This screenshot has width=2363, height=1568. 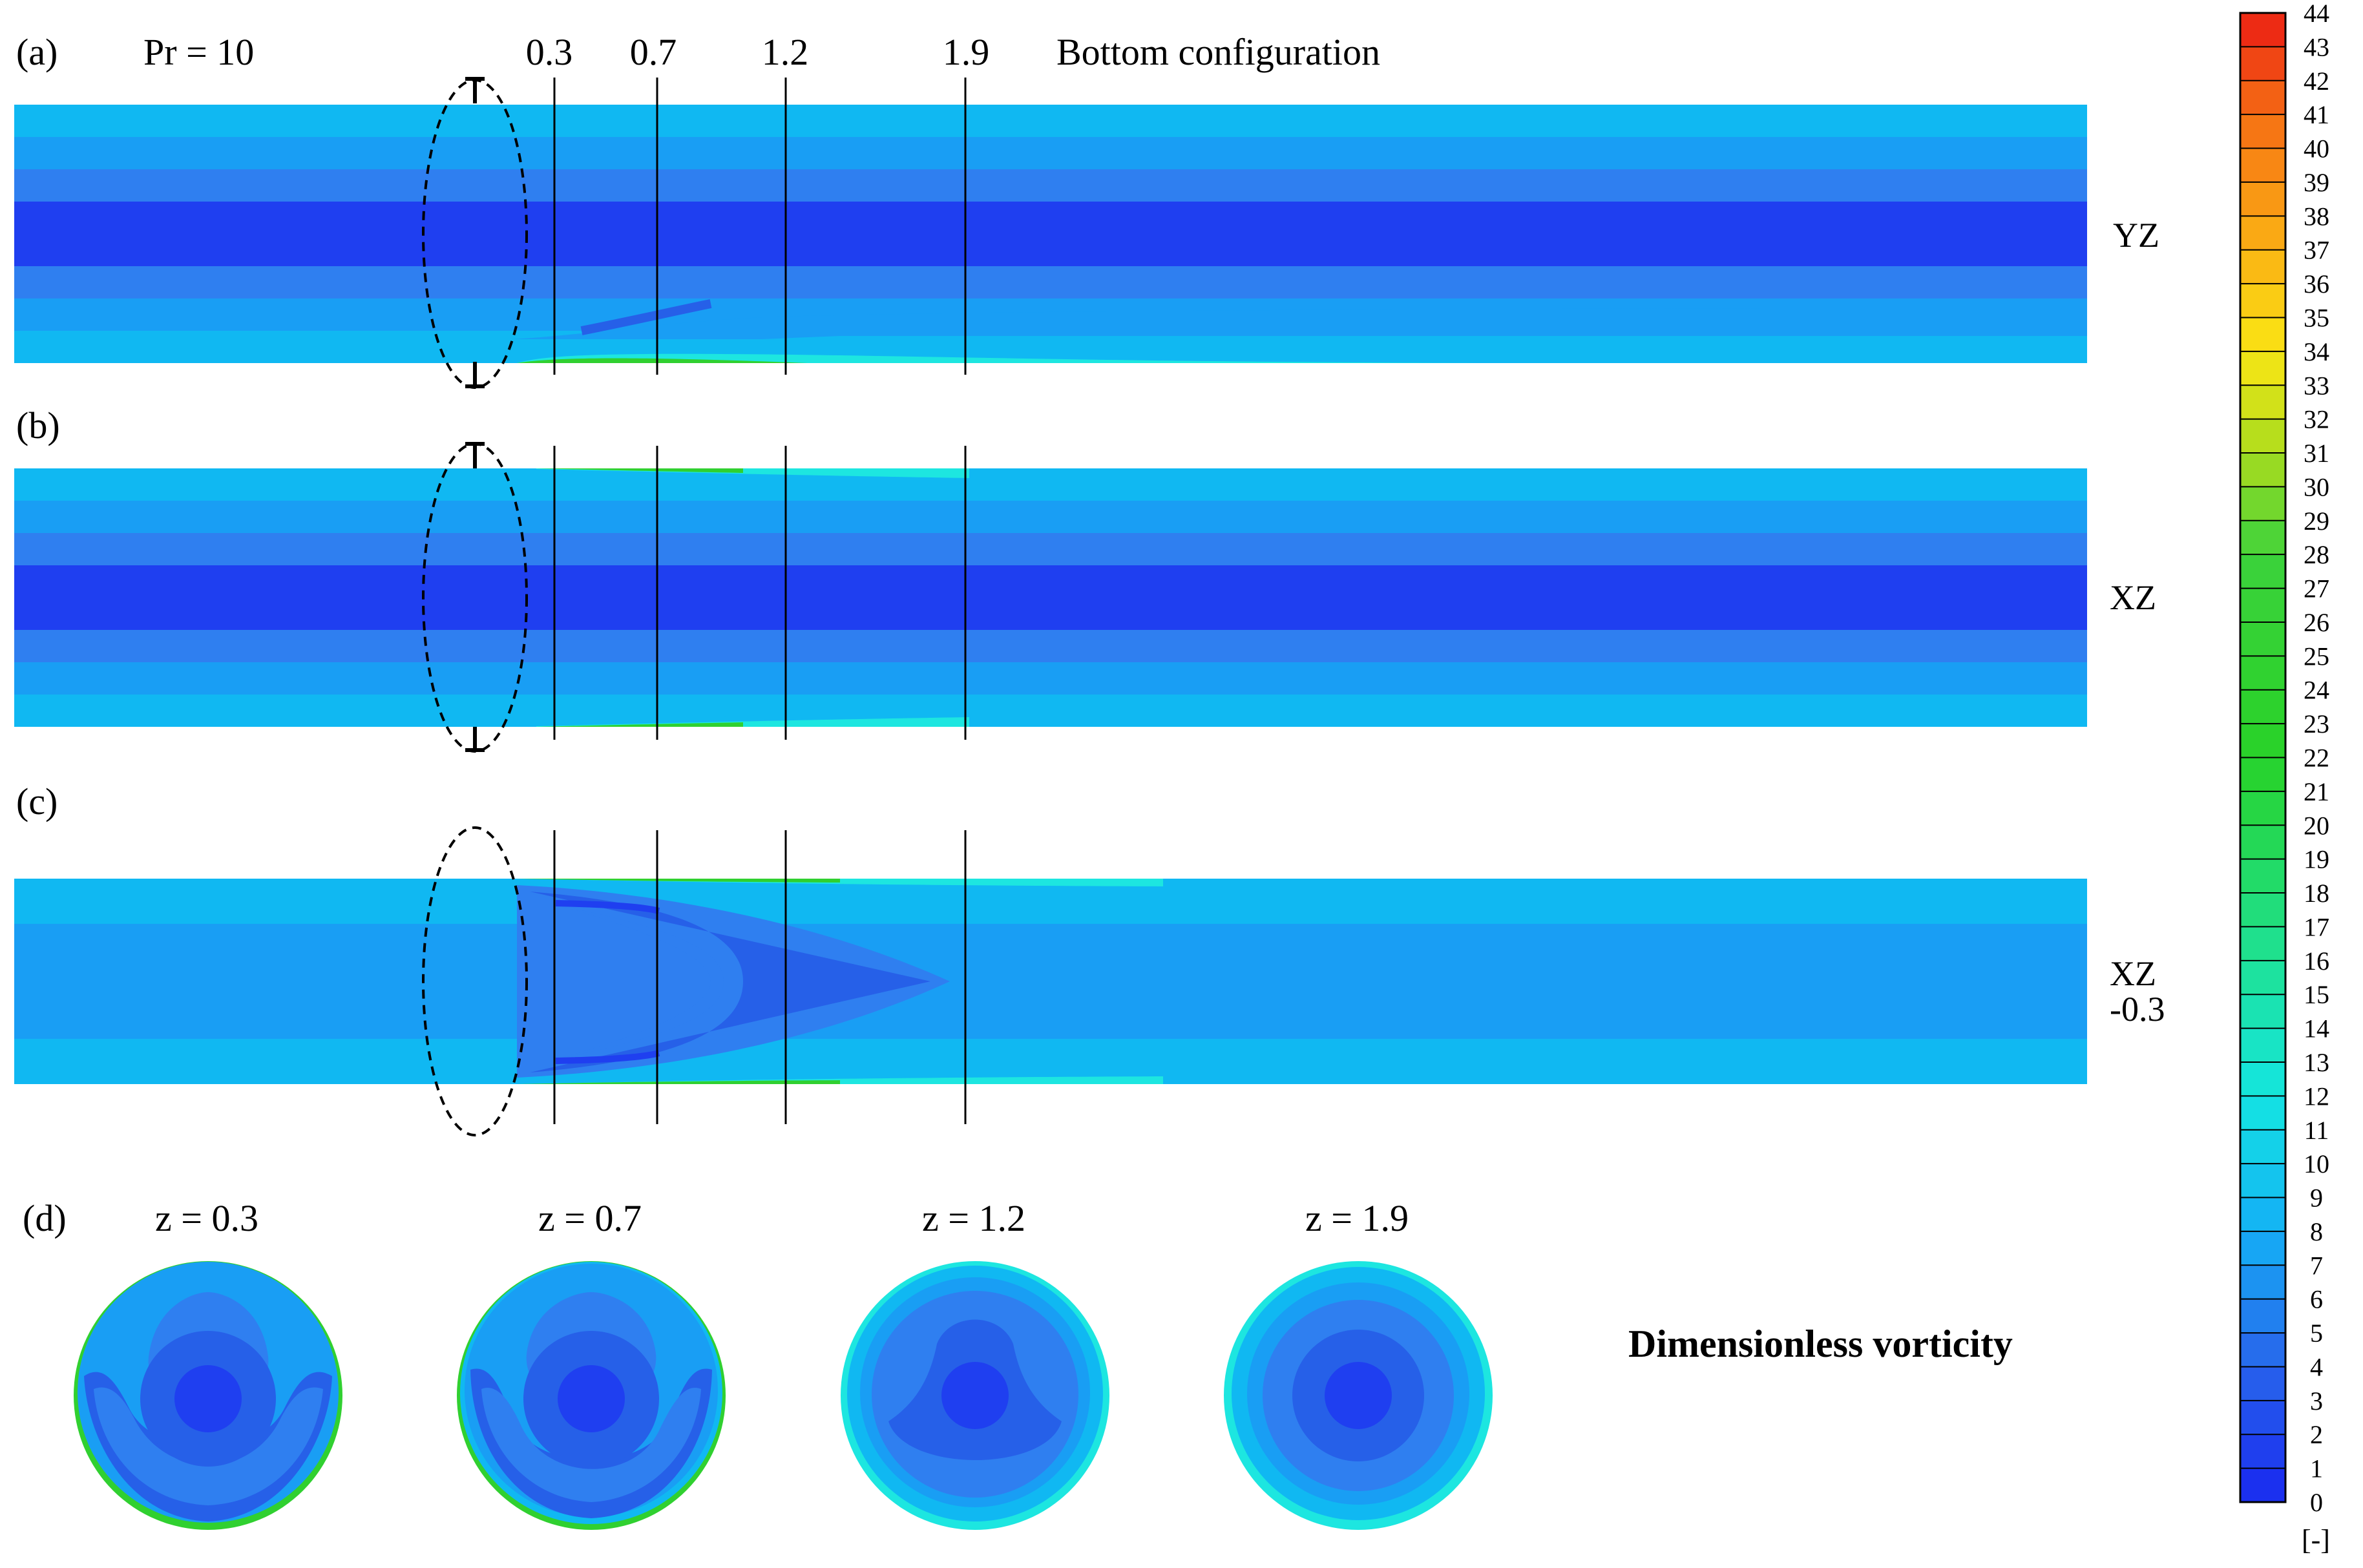 What do you see at coordinates (2137, 1009) in the screenshot?
I see `panel-c-plane-offset: -0.3` at bounding box center [2137, 1009].